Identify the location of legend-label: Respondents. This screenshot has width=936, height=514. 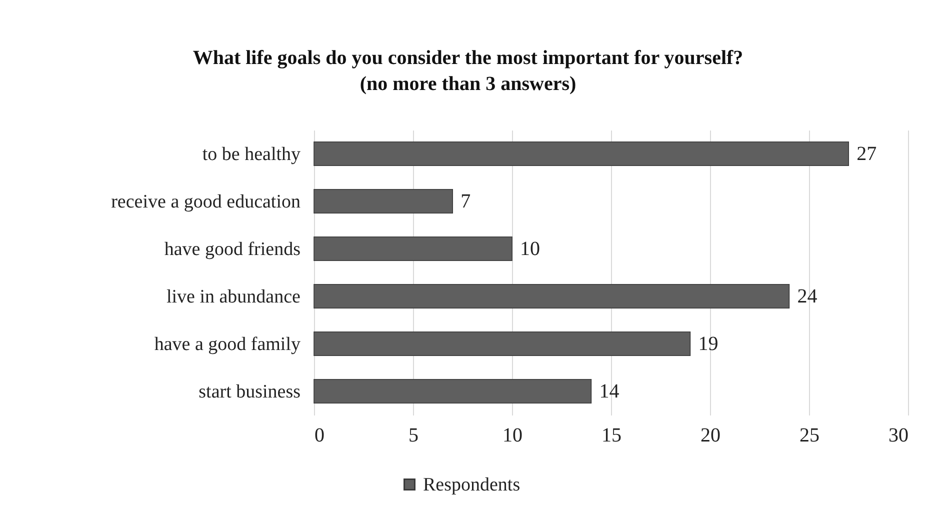
(471, 485).